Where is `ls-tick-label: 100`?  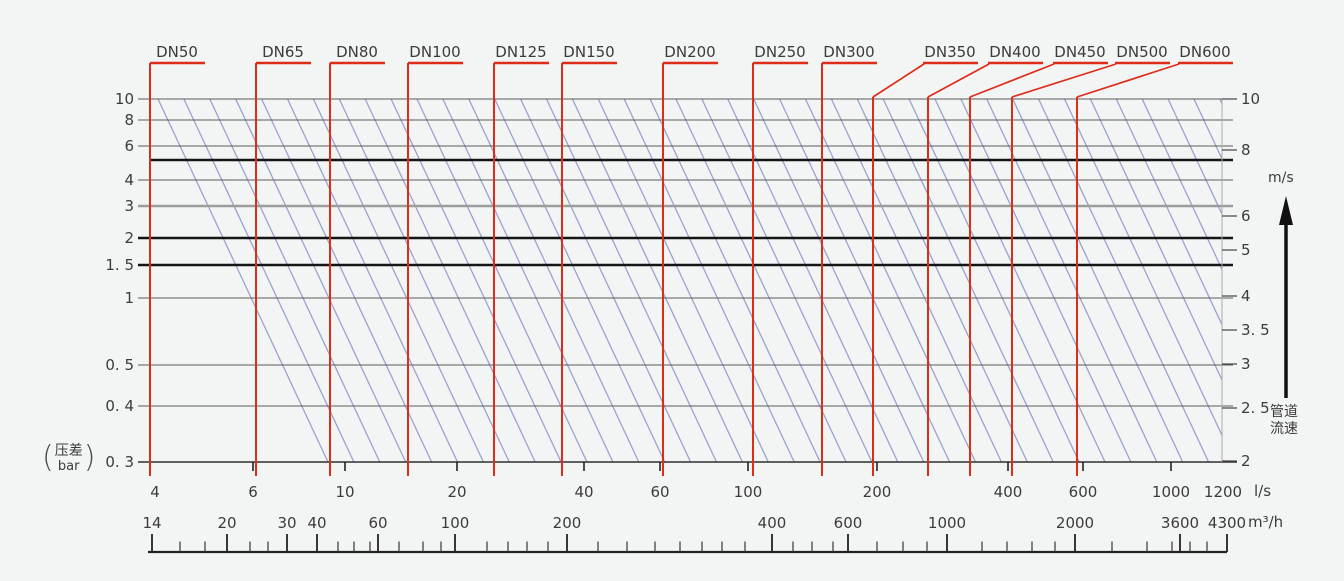 ls-tick-label: 100 is located at coordinates (748, 492).